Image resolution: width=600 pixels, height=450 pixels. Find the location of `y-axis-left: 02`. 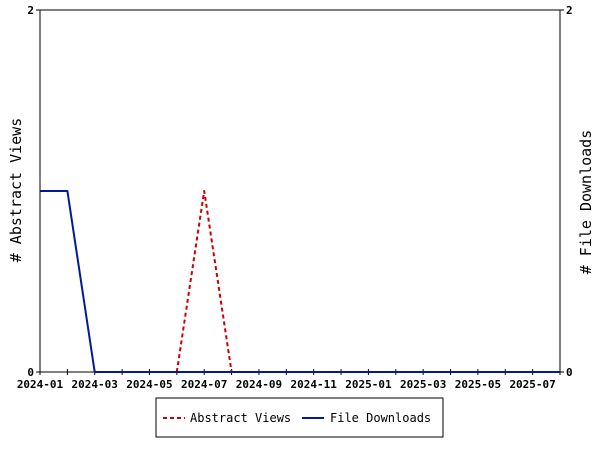

y-axis-left: 02 is located at coordinates (33, 191).